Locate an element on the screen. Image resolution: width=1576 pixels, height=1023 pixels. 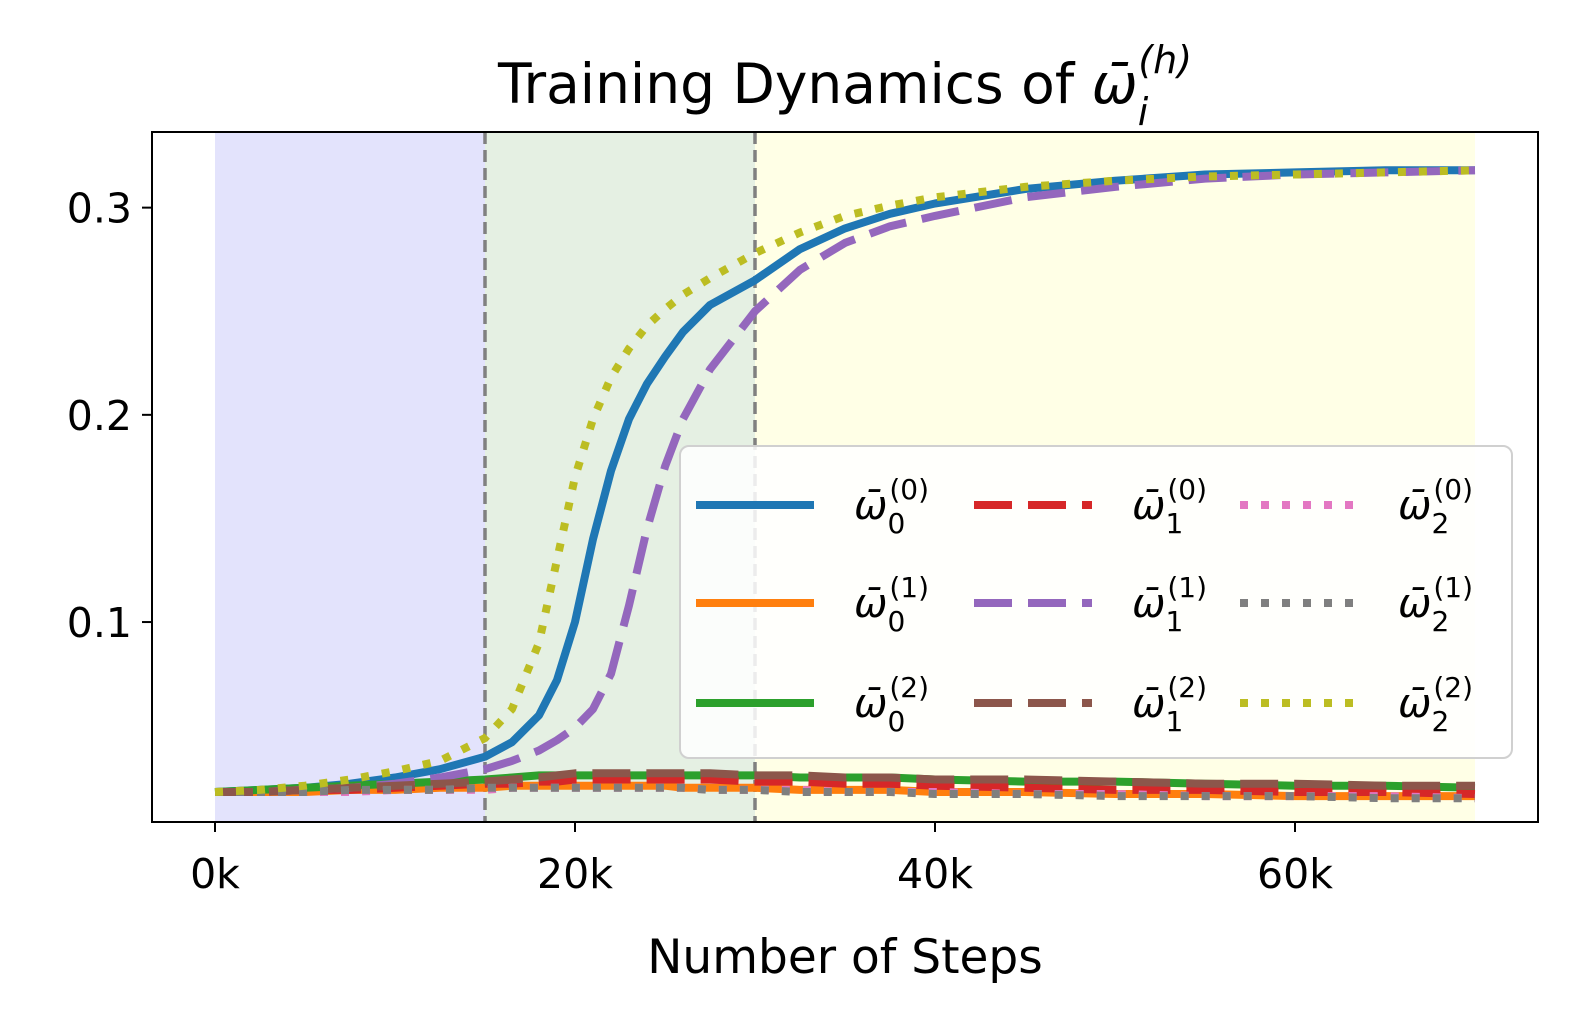
legend-label: ω̄1(2) is located at coordinates (1169, 704).